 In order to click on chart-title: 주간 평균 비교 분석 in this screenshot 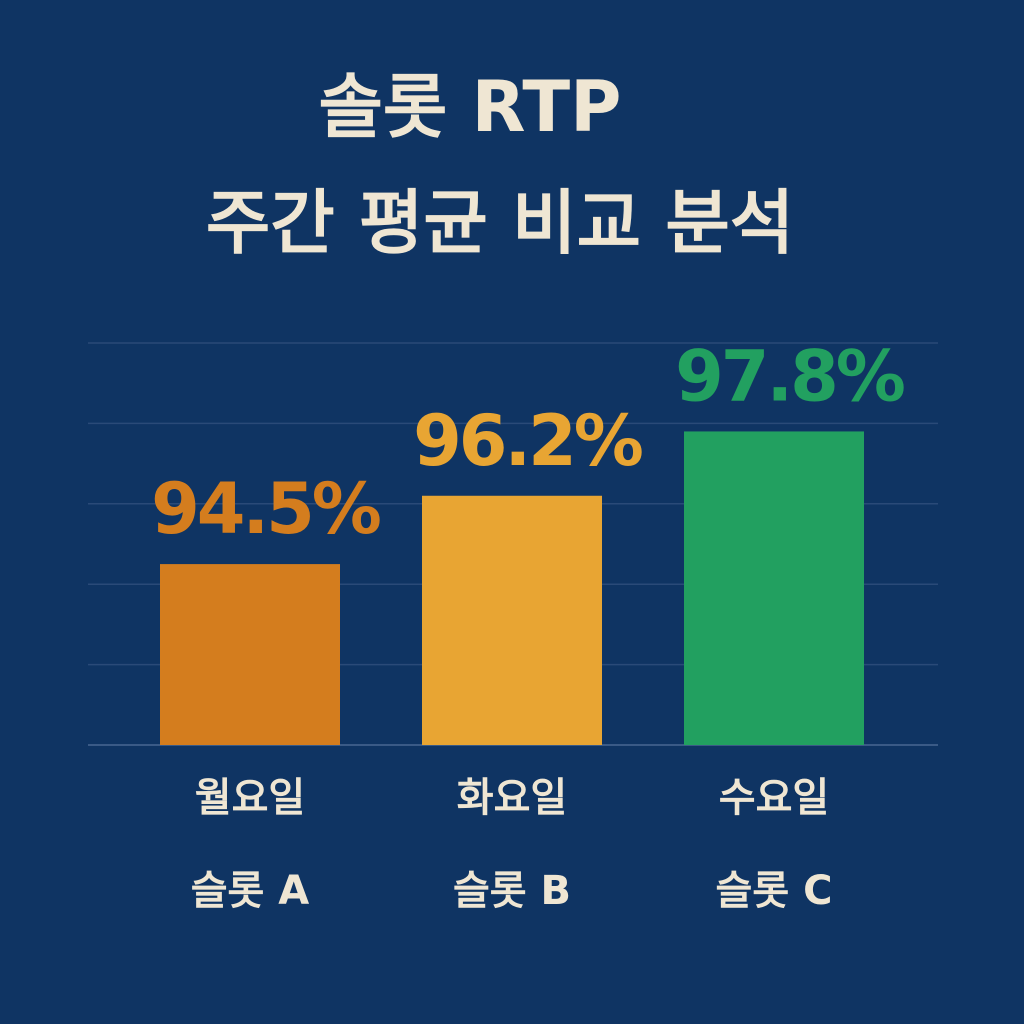, I will do `click(500, 223)`.